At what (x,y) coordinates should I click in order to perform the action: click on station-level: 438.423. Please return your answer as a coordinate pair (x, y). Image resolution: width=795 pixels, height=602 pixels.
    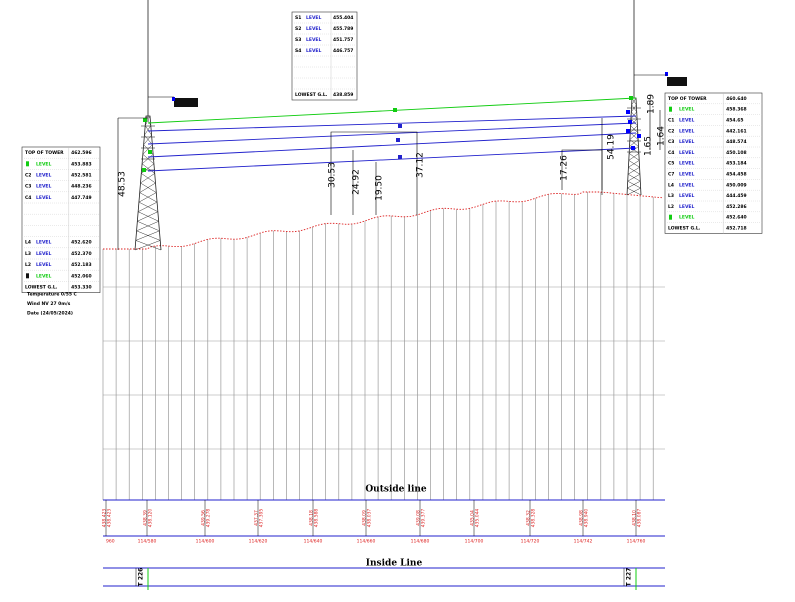
    Looking at the image, I should click on (110, 518).